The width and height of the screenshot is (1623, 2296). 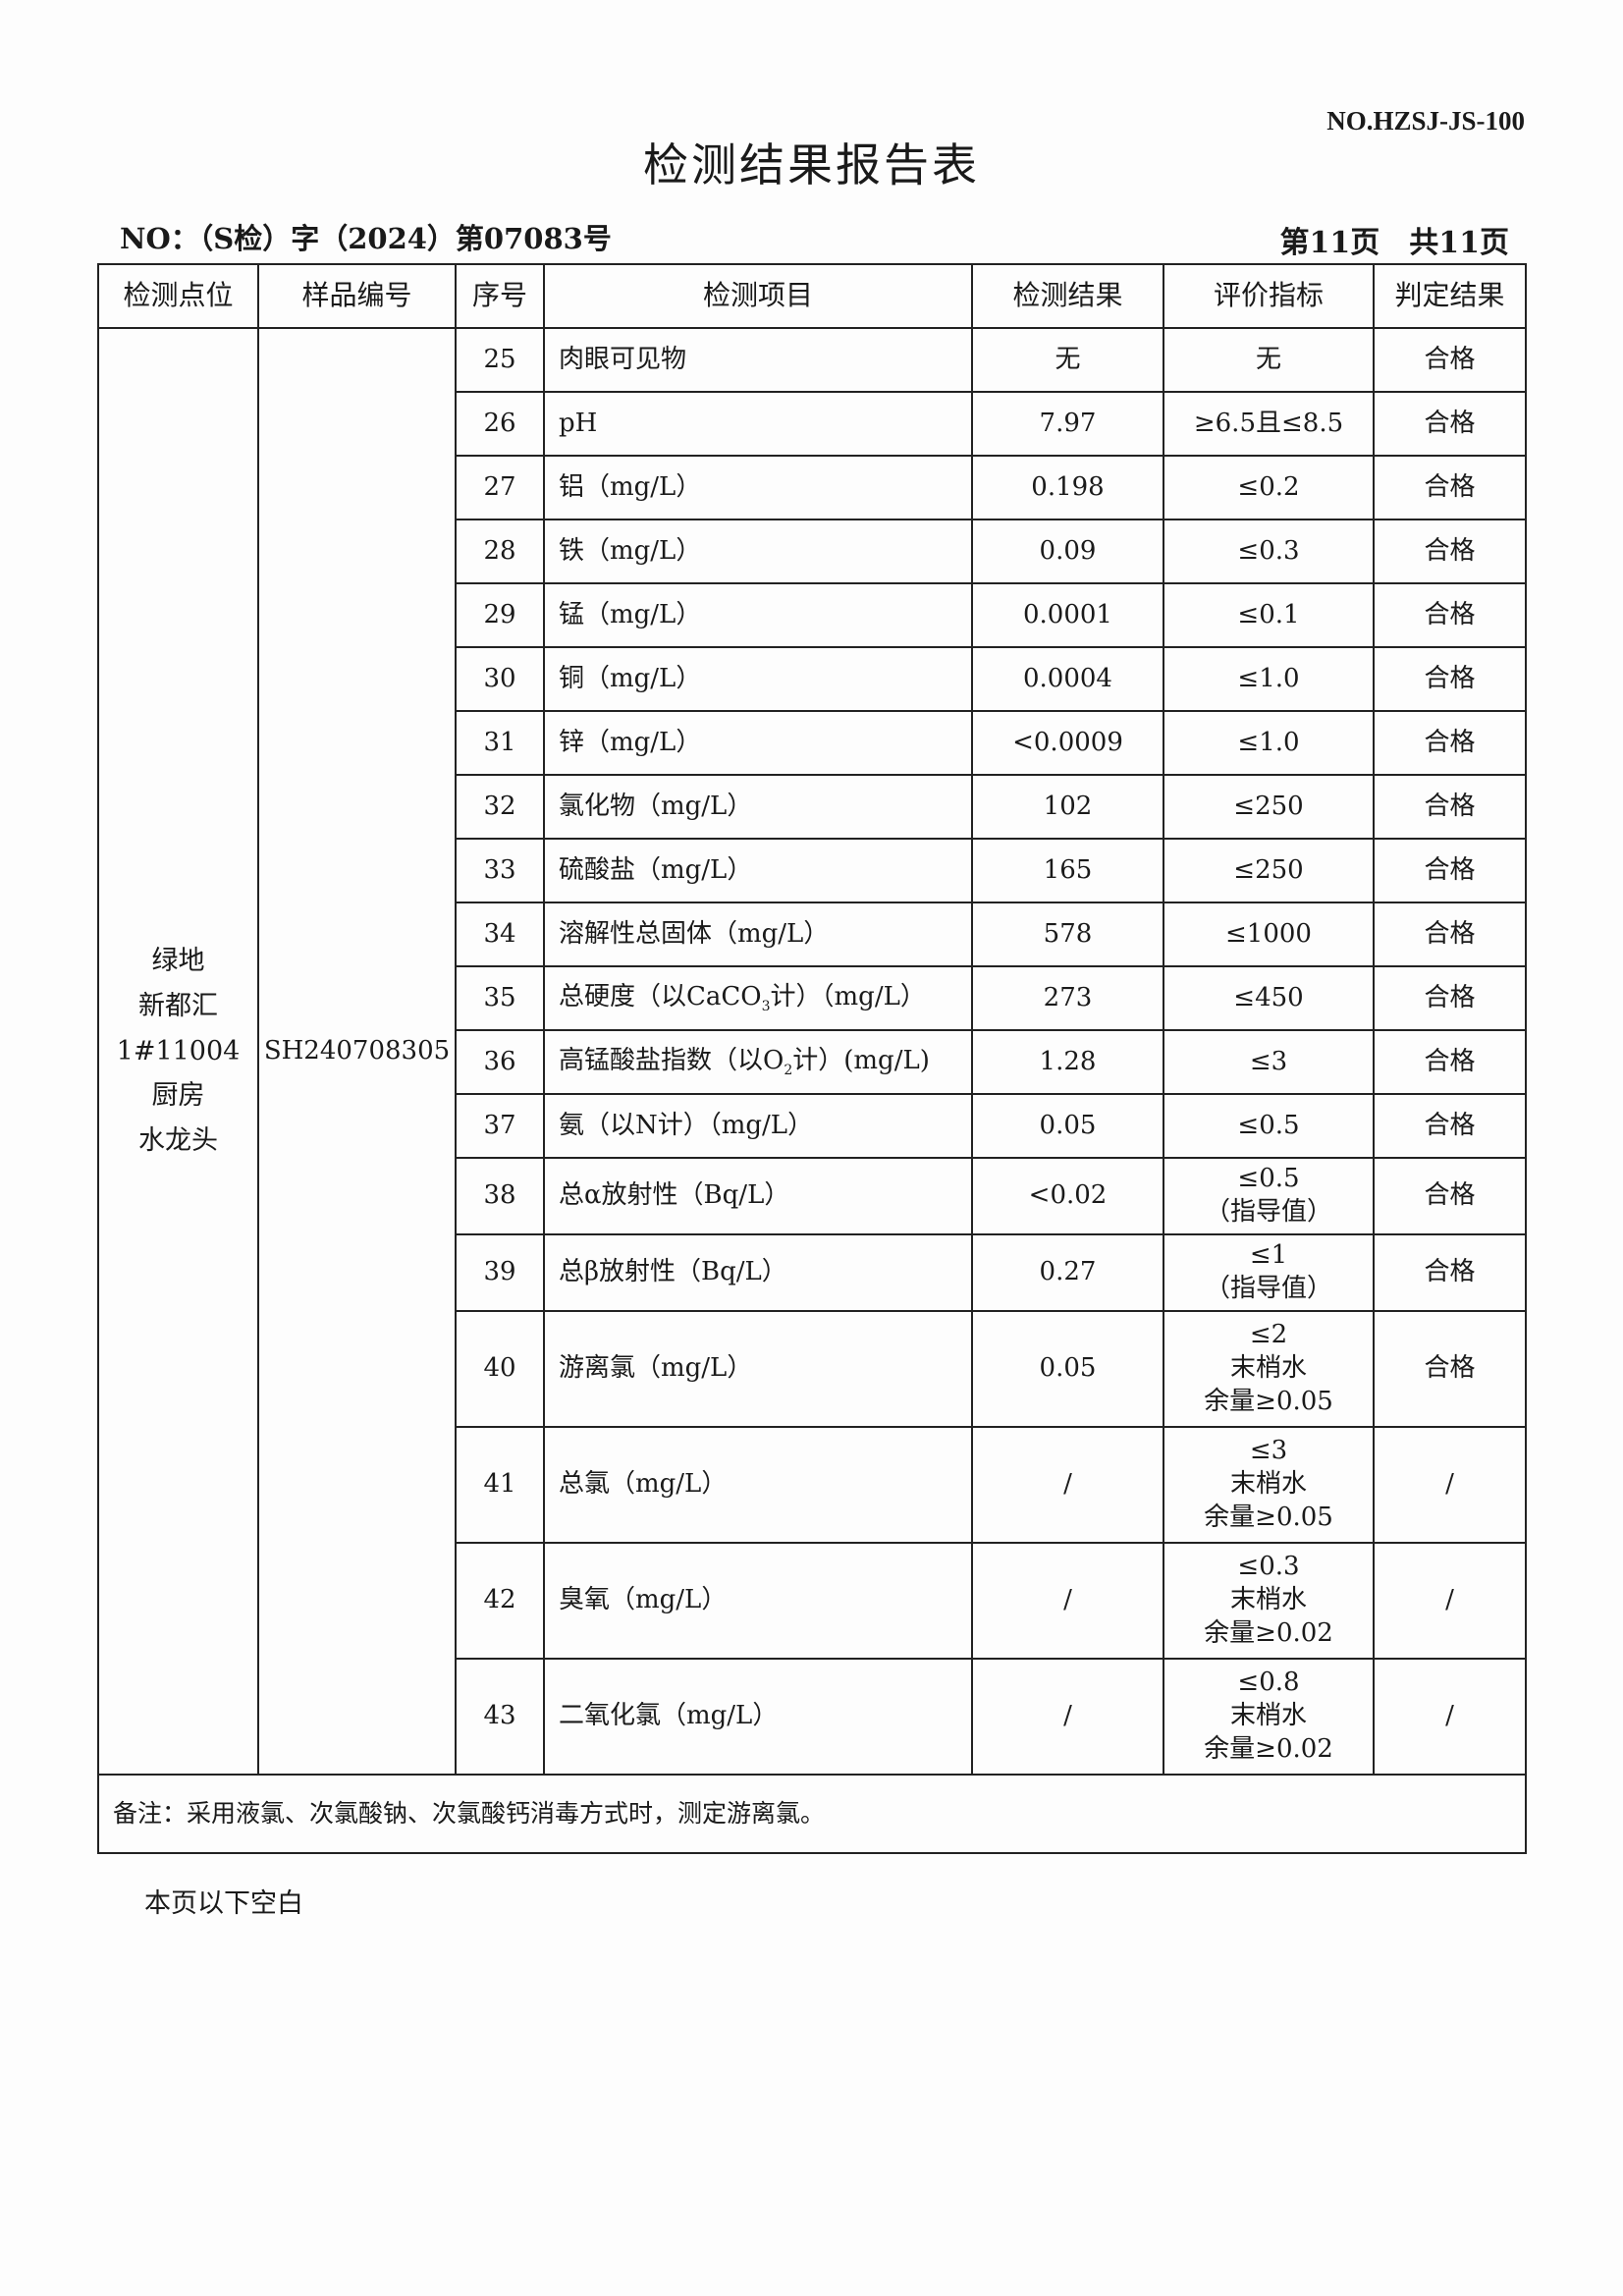 I want to click on row-number: 42, so click(x=500, y=1601).